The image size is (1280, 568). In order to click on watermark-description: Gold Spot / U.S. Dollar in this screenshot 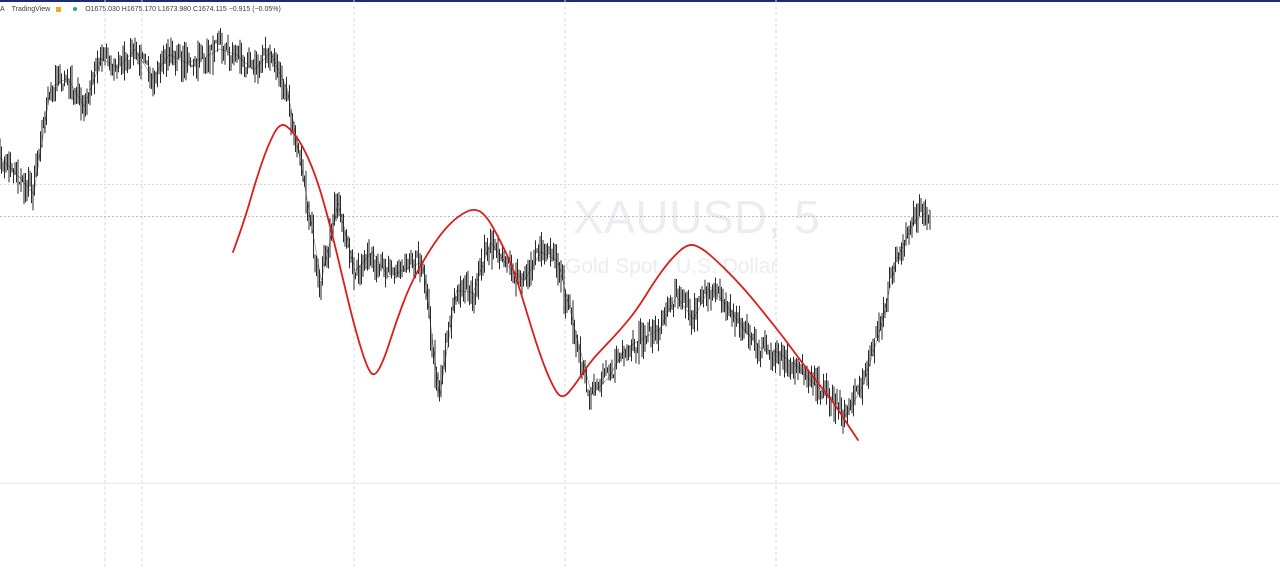, I will do `click(671, 266)`.